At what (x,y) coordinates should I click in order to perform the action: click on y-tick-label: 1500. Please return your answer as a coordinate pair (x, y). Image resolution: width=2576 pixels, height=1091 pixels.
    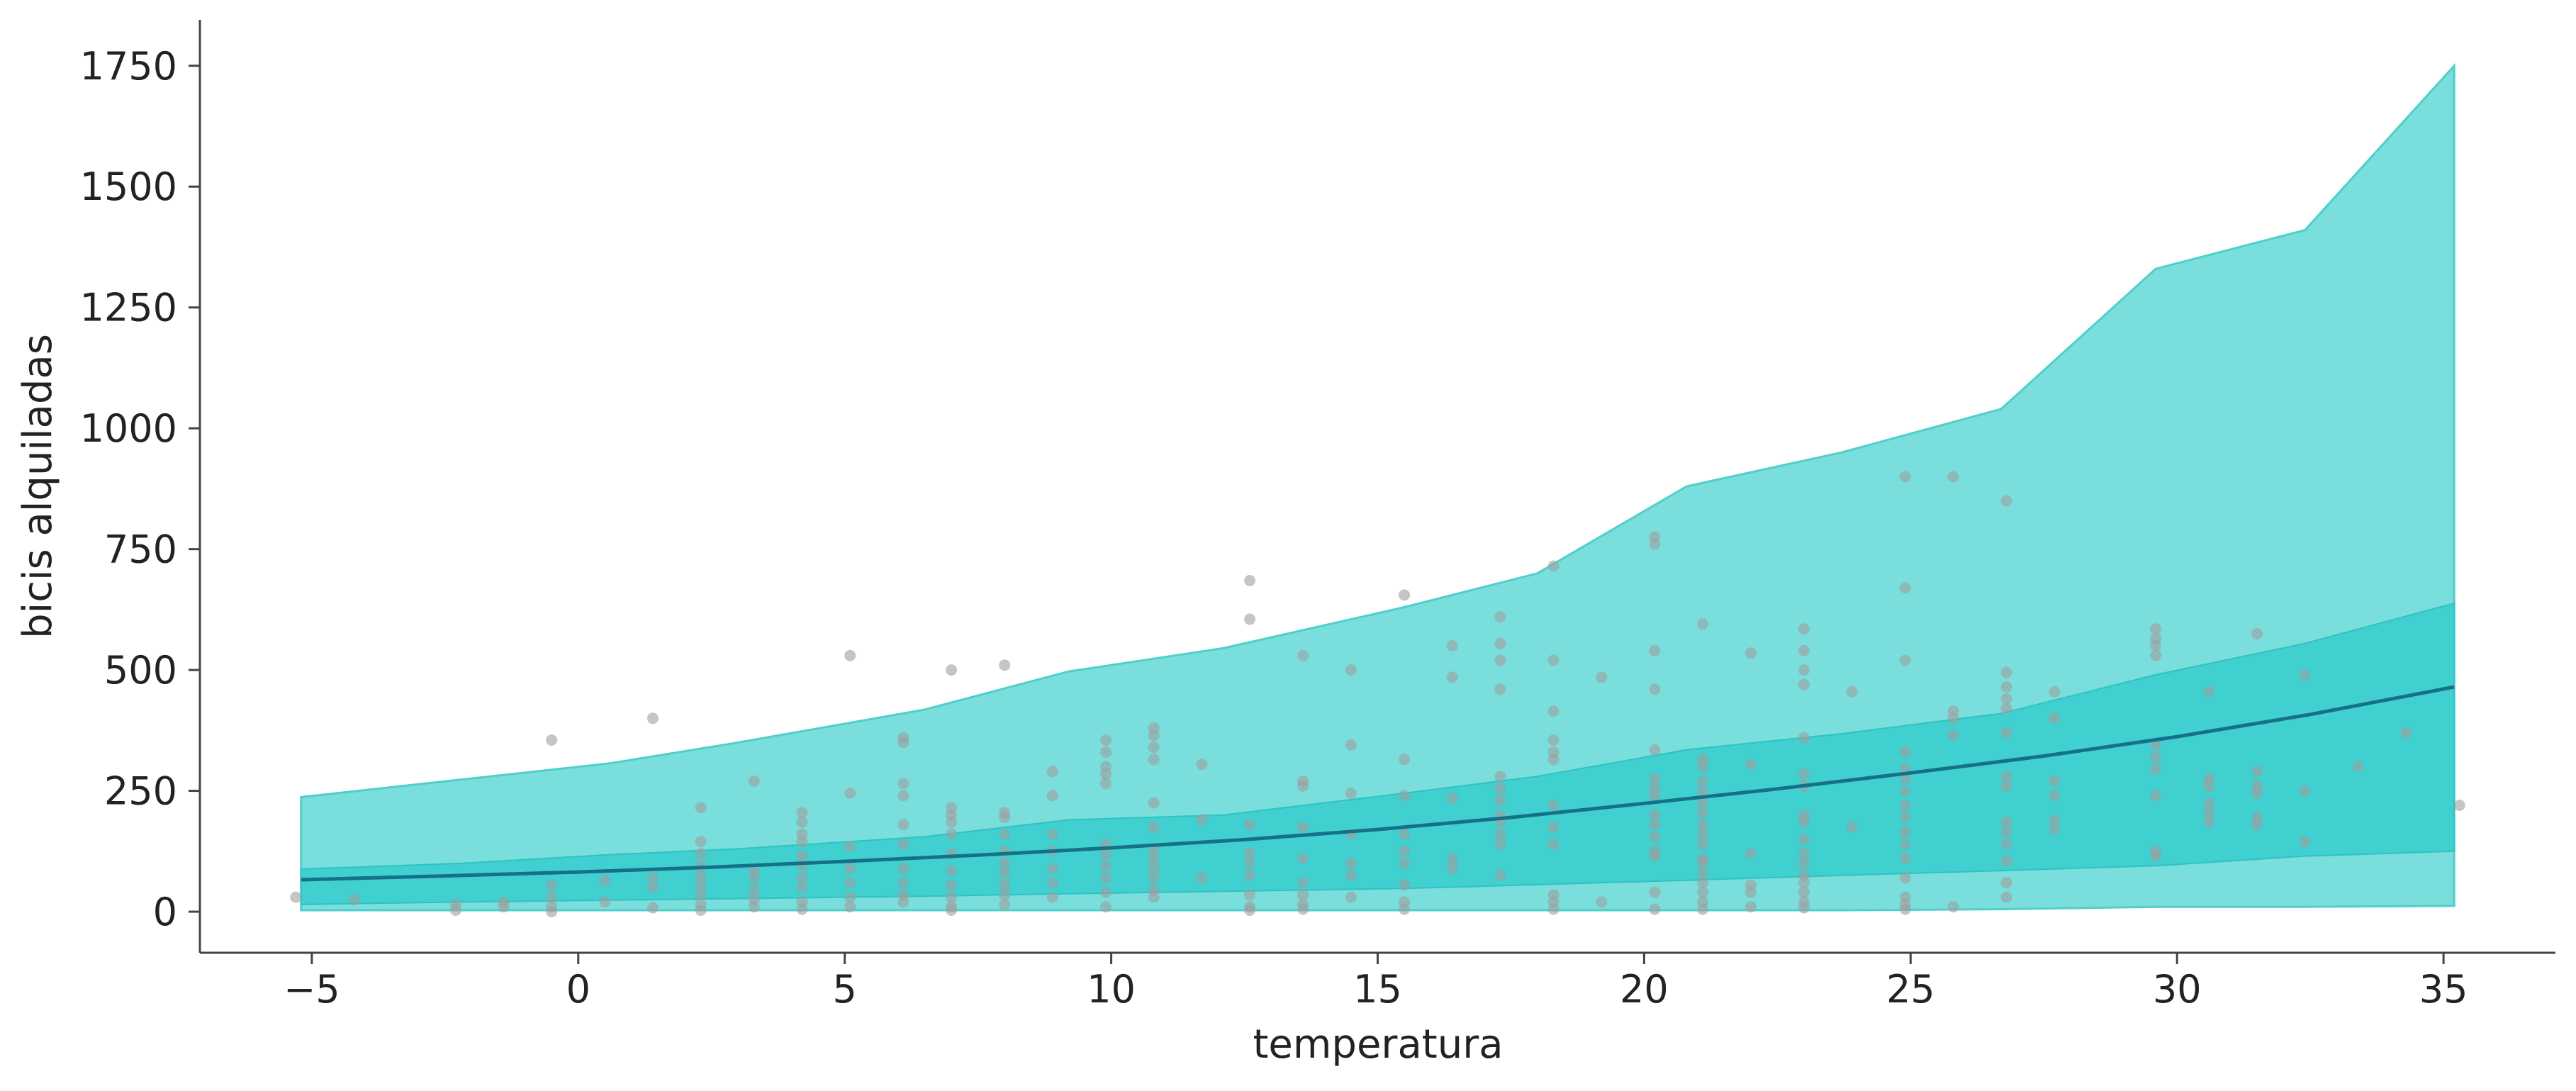
    Looking at the image, I should click on (128, 186).